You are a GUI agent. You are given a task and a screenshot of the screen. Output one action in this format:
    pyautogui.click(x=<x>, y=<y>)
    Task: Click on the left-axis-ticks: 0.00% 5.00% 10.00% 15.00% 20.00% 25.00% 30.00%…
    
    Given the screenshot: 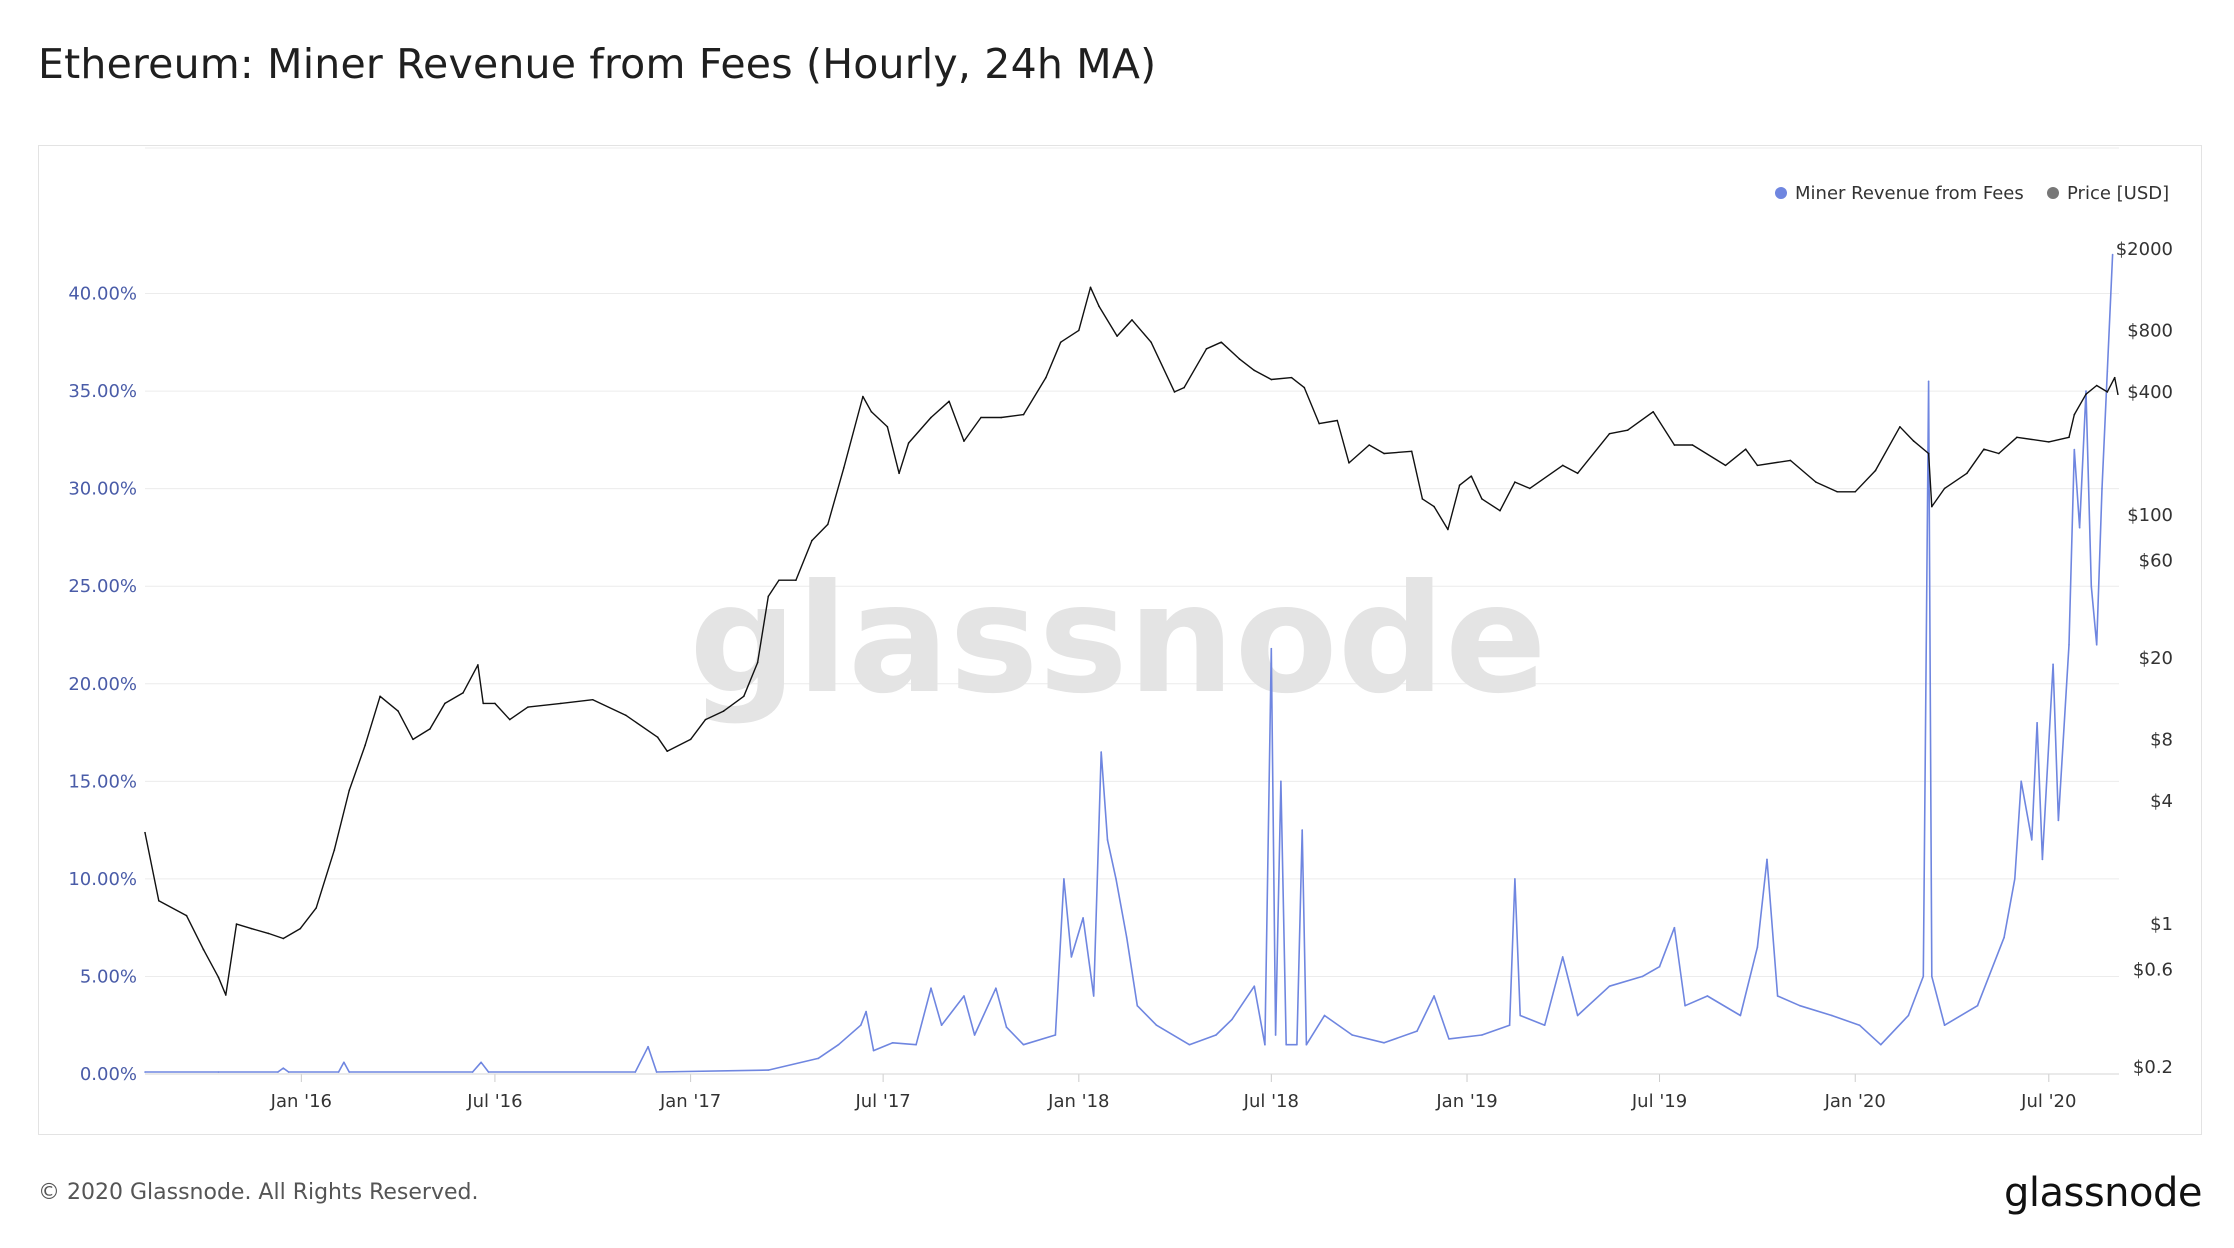 What is the action you would take?
    pyautogui.click(x=102, y=684)
    